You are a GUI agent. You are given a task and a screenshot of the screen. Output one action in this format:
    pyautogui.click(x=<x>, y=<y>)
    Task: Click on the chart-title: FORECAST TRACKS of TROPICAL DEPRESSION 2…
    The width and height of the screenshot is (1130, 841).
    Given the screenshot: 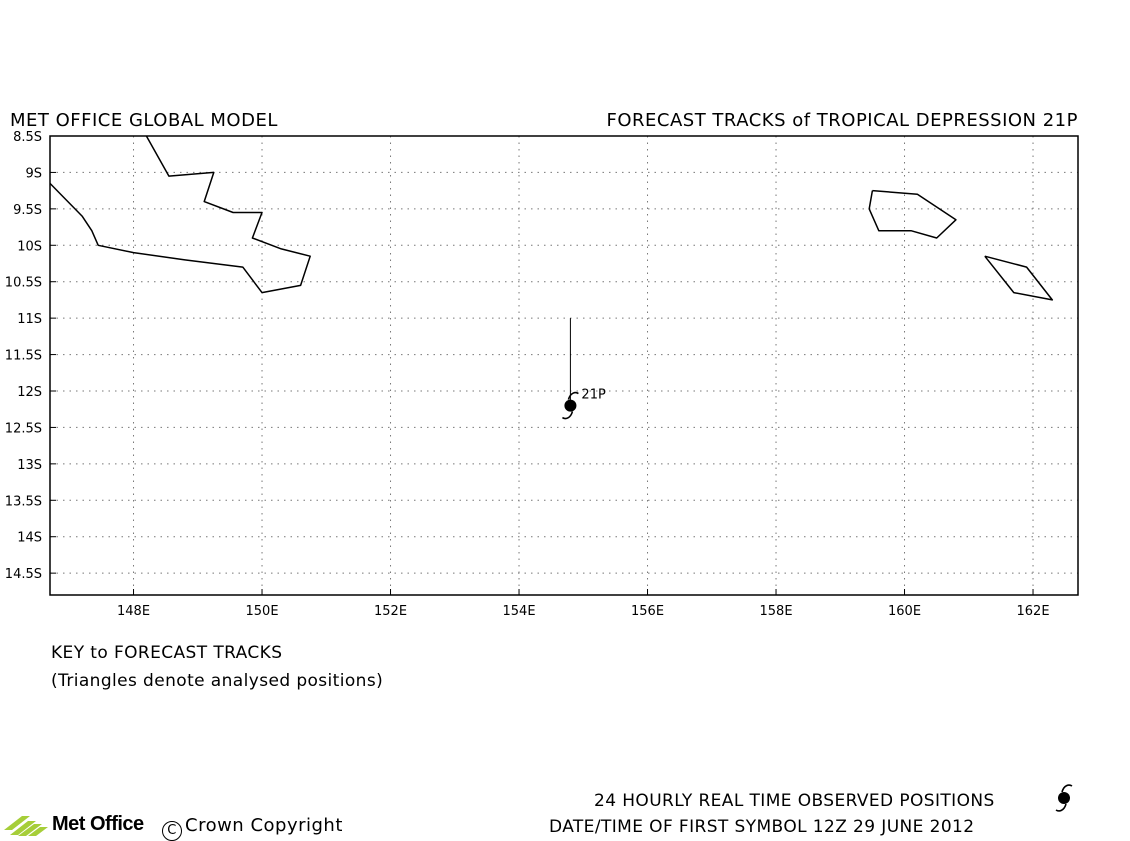 What is the action you would take?
    pyautogui.click(x=842, y=120)
    